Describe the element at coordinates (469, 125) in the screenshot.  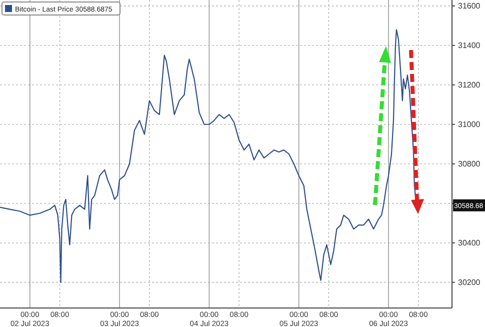
I see `y-tick-label: 31000` at that location.